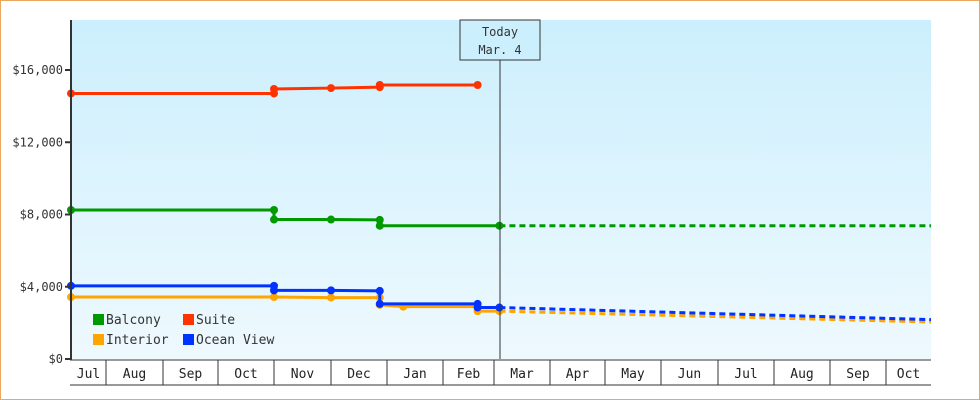 This screenshot has height=400, width=980. Describe the element at coordinates (56, 359) in the screenshot. I see `y-tick-label: $0` at that location.